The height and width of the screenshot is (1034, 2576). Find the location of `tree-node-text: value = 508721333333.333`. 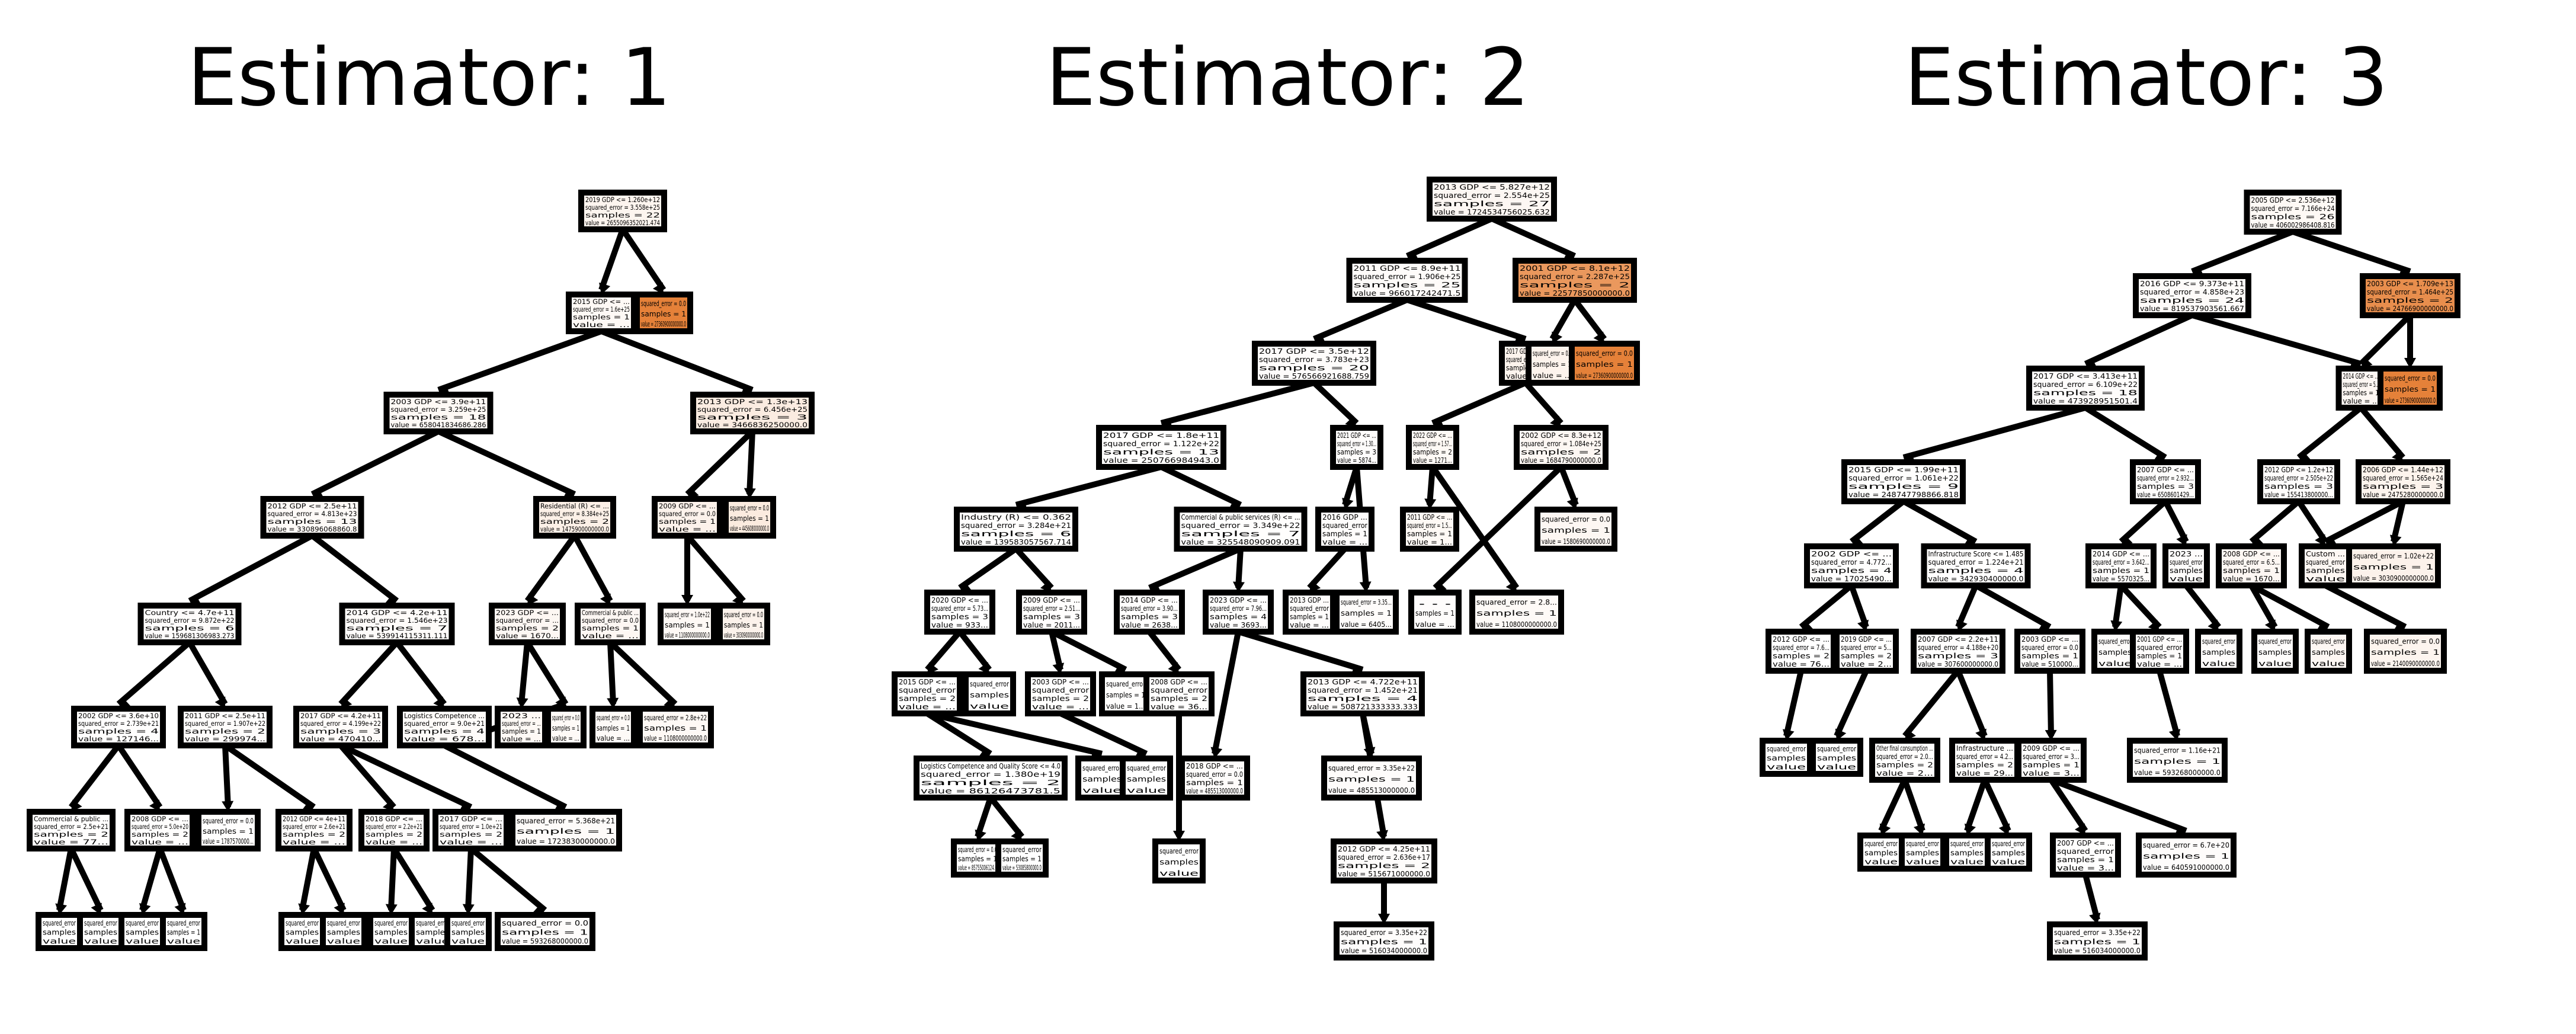

tree-node-text: value = 508721333333.333 is located at coordinates (1363, 707).